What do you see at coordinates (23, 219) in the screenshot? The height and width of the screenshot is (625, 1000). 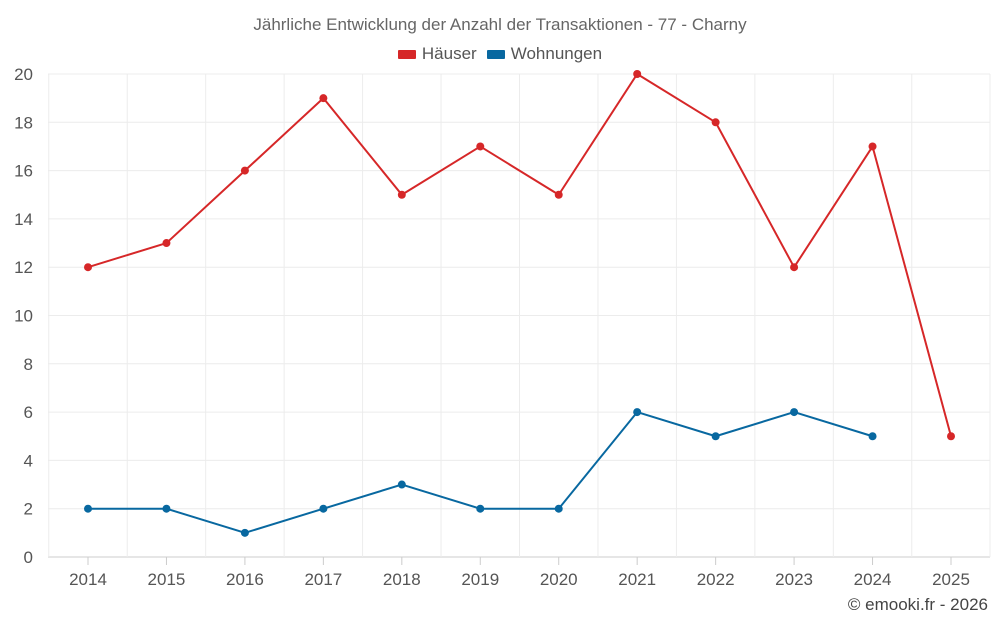 I see `y-tick-label: 14` at bounding box center [23, 219].